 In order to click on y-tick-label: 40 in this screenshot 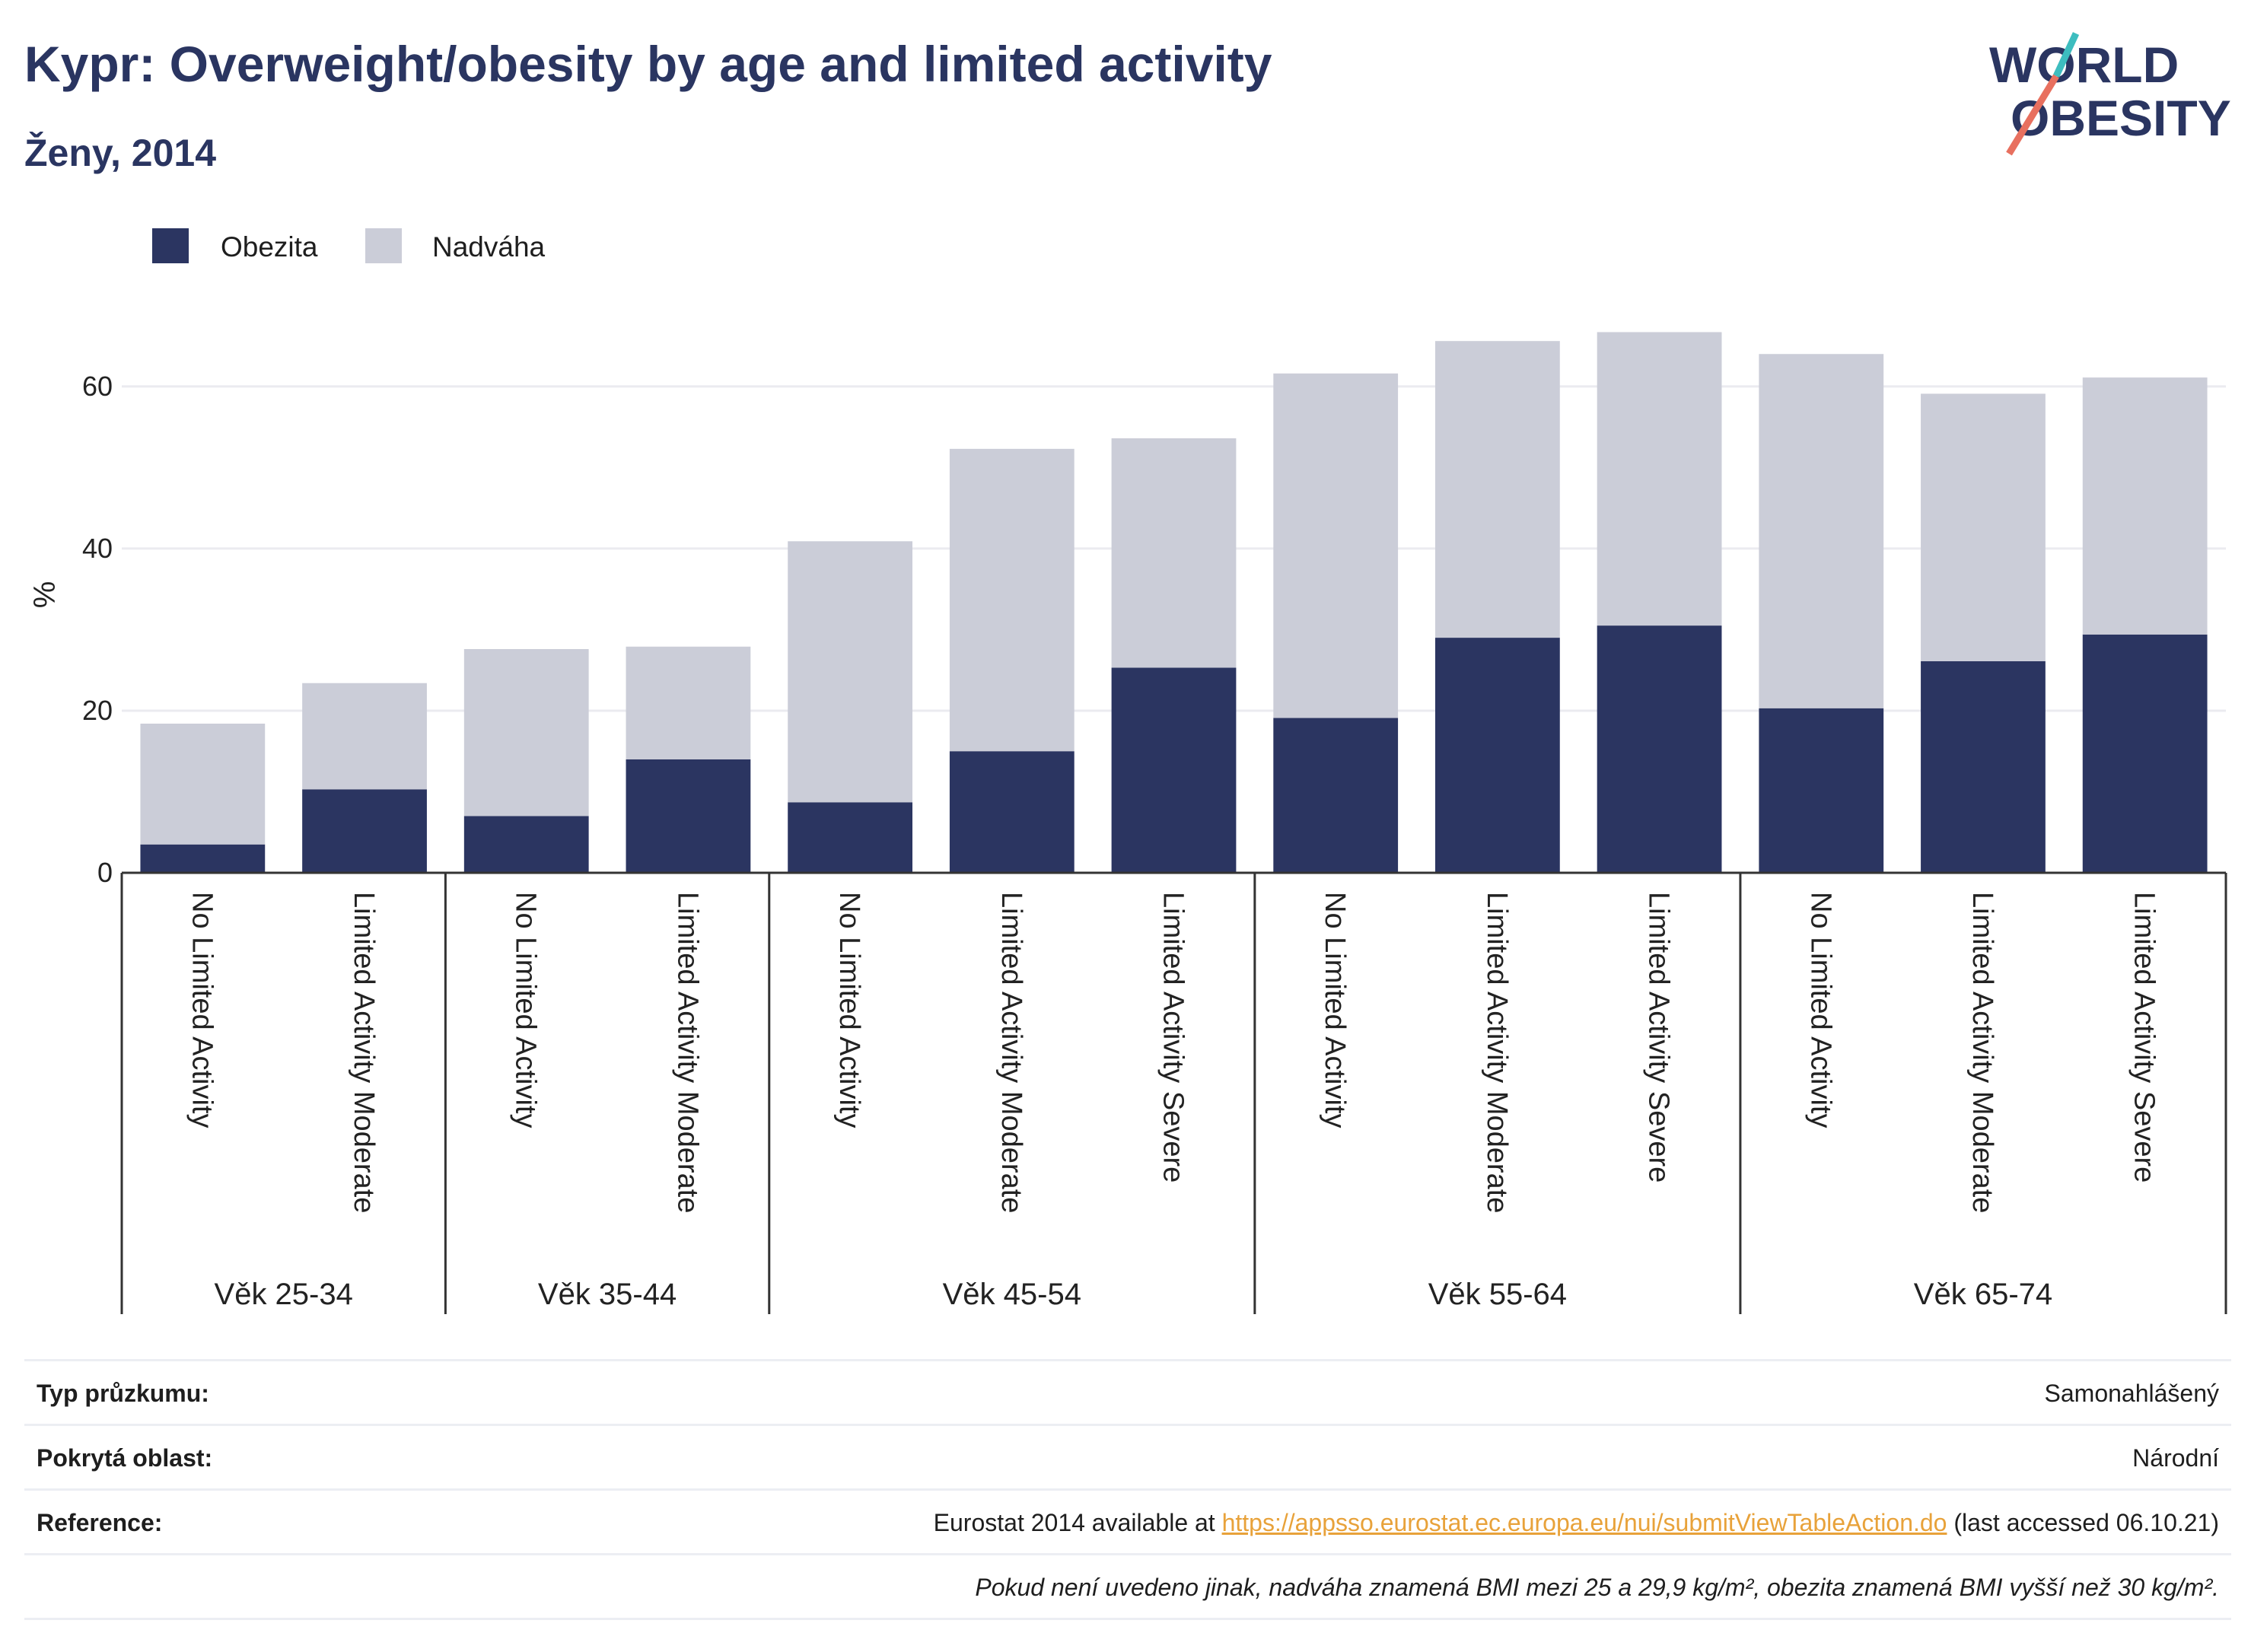, I will do `click(97, 548)`.